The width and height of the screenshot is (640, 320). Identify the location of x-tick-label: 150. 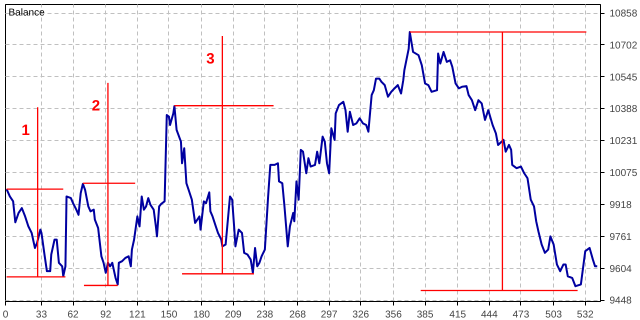
(169, 315).